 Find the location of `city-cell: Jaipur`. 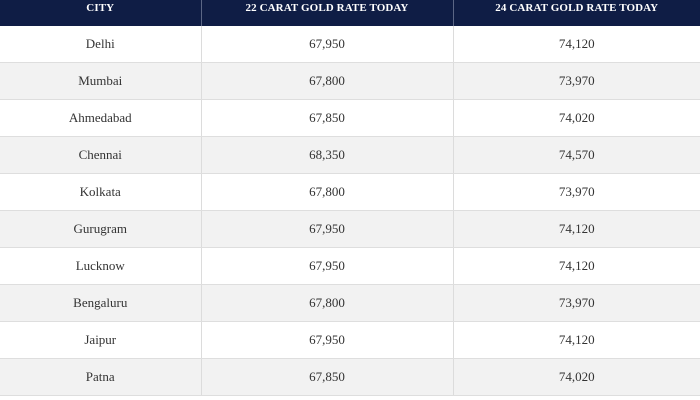

city-cell: Jaipur is located at coordinates (100, 340).